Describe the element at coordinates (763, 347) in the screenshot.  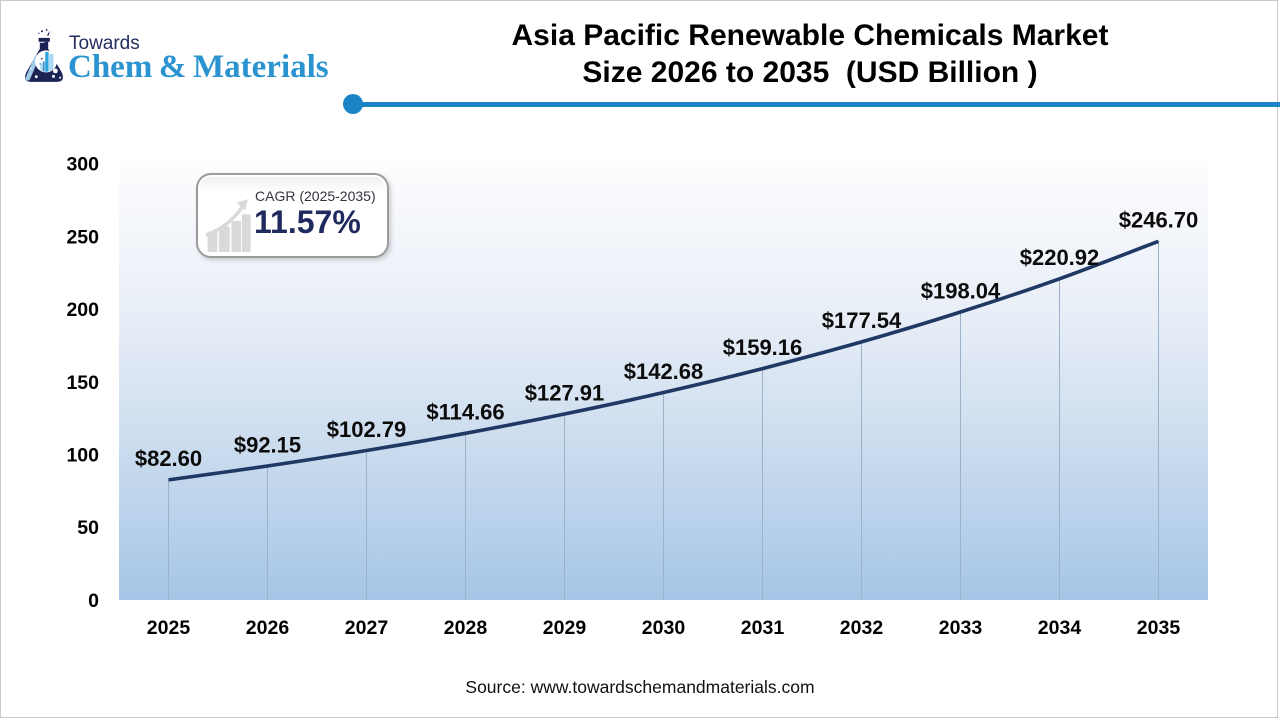
I see `svg-text: $159.16` at that location.